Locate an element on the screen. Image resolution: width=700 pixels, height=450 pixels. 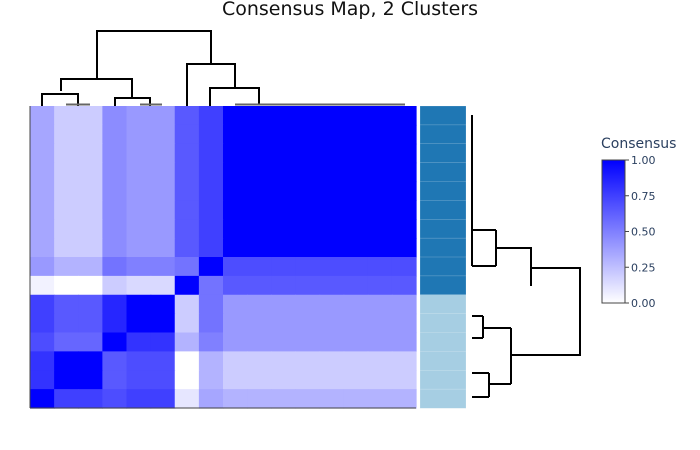
colorbar-title: Consensus is located at coordinates (638, 144).